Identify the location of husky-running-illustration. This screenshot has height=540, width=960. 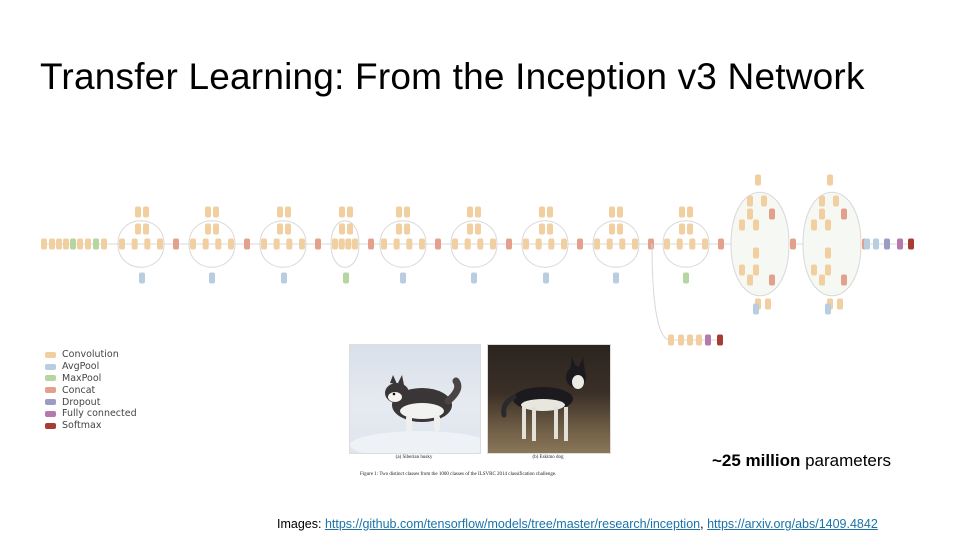
(415, 414).